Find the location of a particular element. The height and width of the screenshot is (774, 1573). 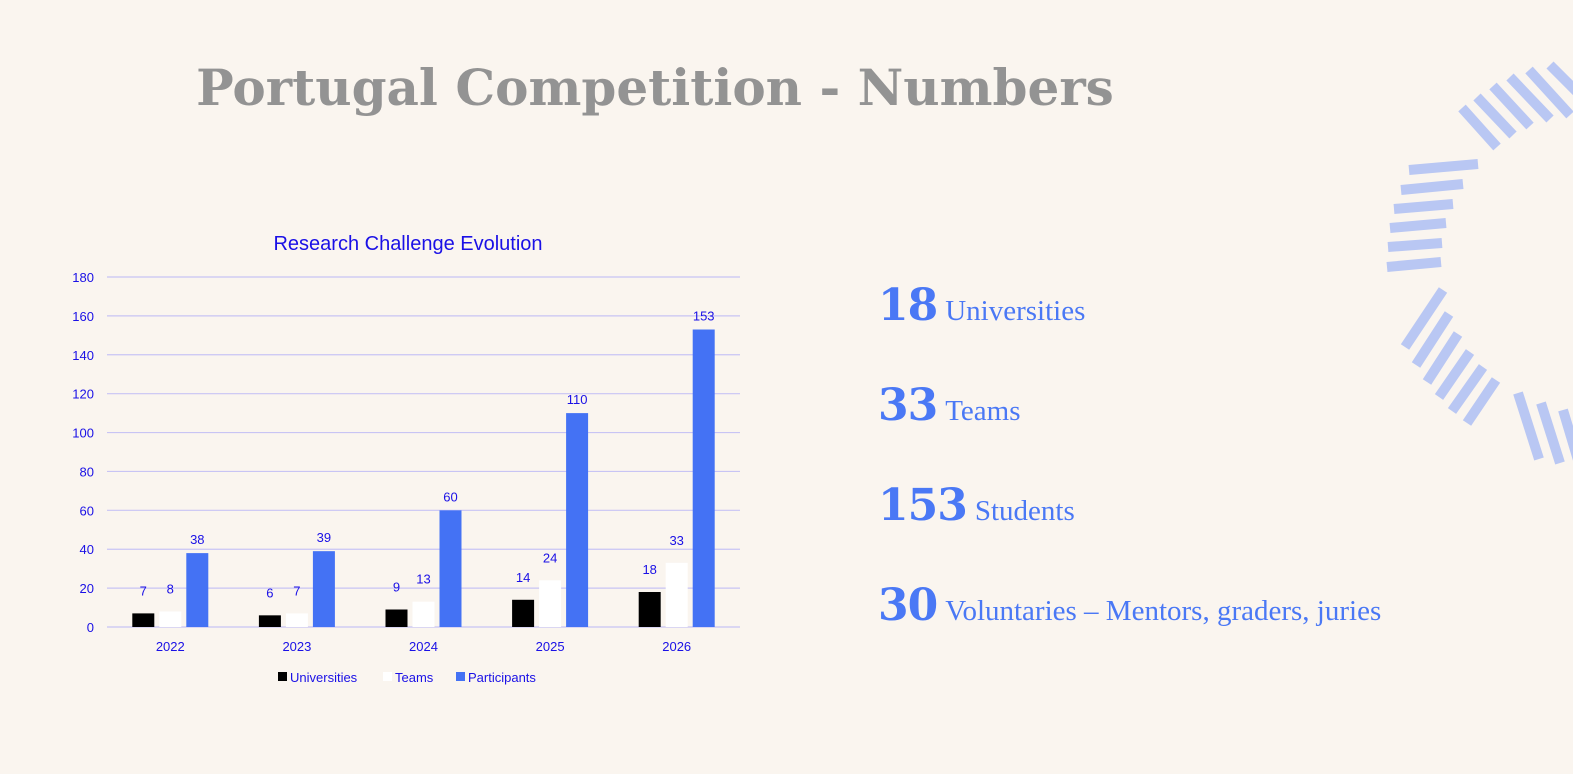

stat-label: Universities is located at coordinates (1015, 311).